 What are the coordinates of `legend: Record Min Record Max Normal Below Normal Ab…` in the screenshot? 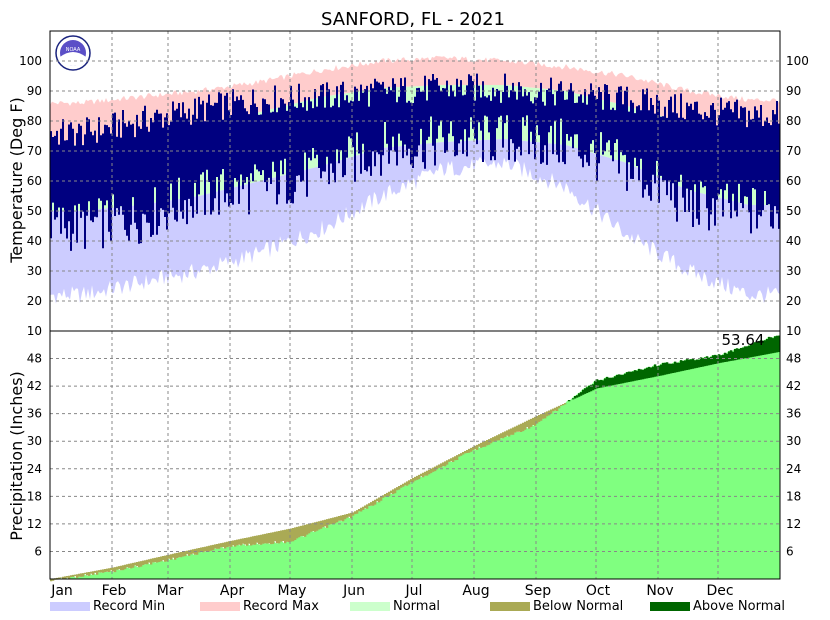 It's located at (417, 606).